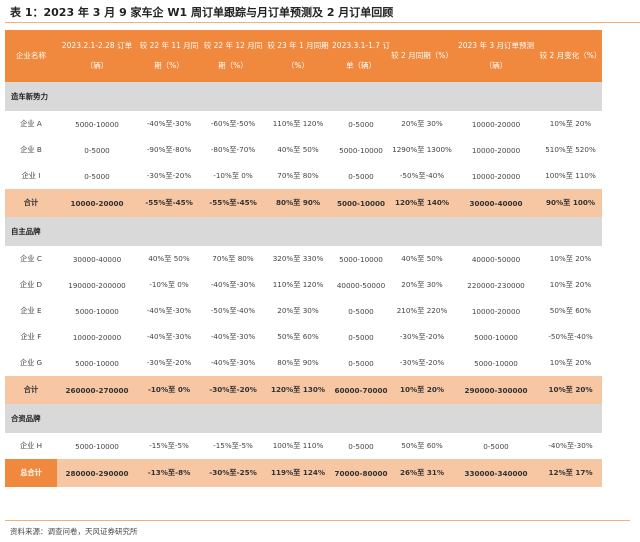 The width and height of the screenshot is (640, 542). What do you see at coordinates (233, 55) in the screenshot?
I see `header-cell: 较 22 年 12 月同期（%）` at bounding box center [233, 55].